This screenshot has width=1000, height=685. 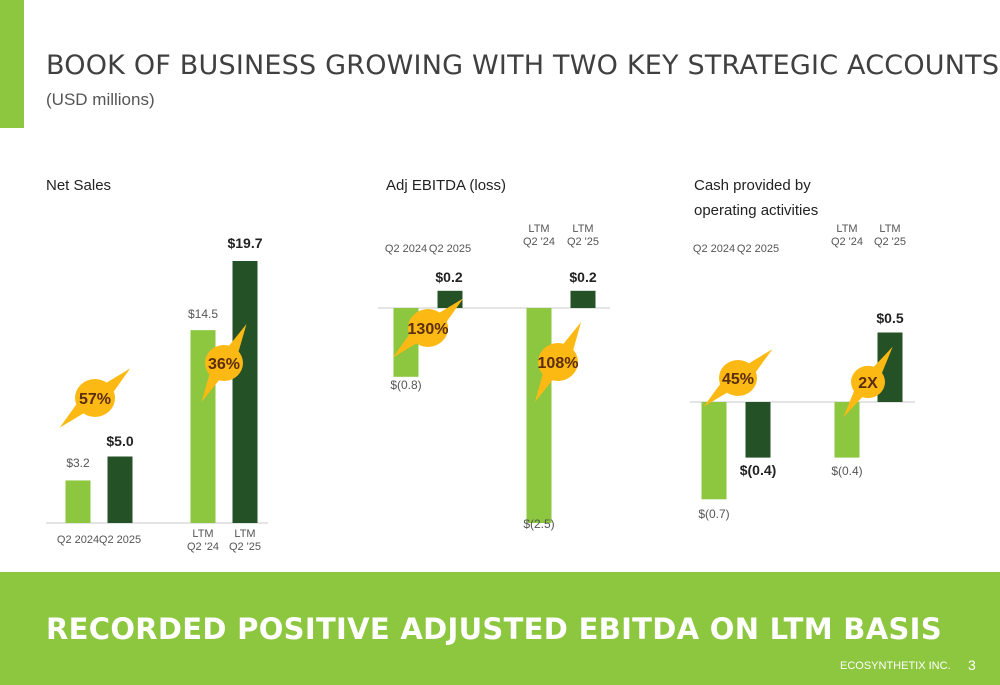 What do you see at coordinates (582, 229) in the screenshot?
I see `chart1-category-label-3-line1: LTM` at bounding box center [582, 229].